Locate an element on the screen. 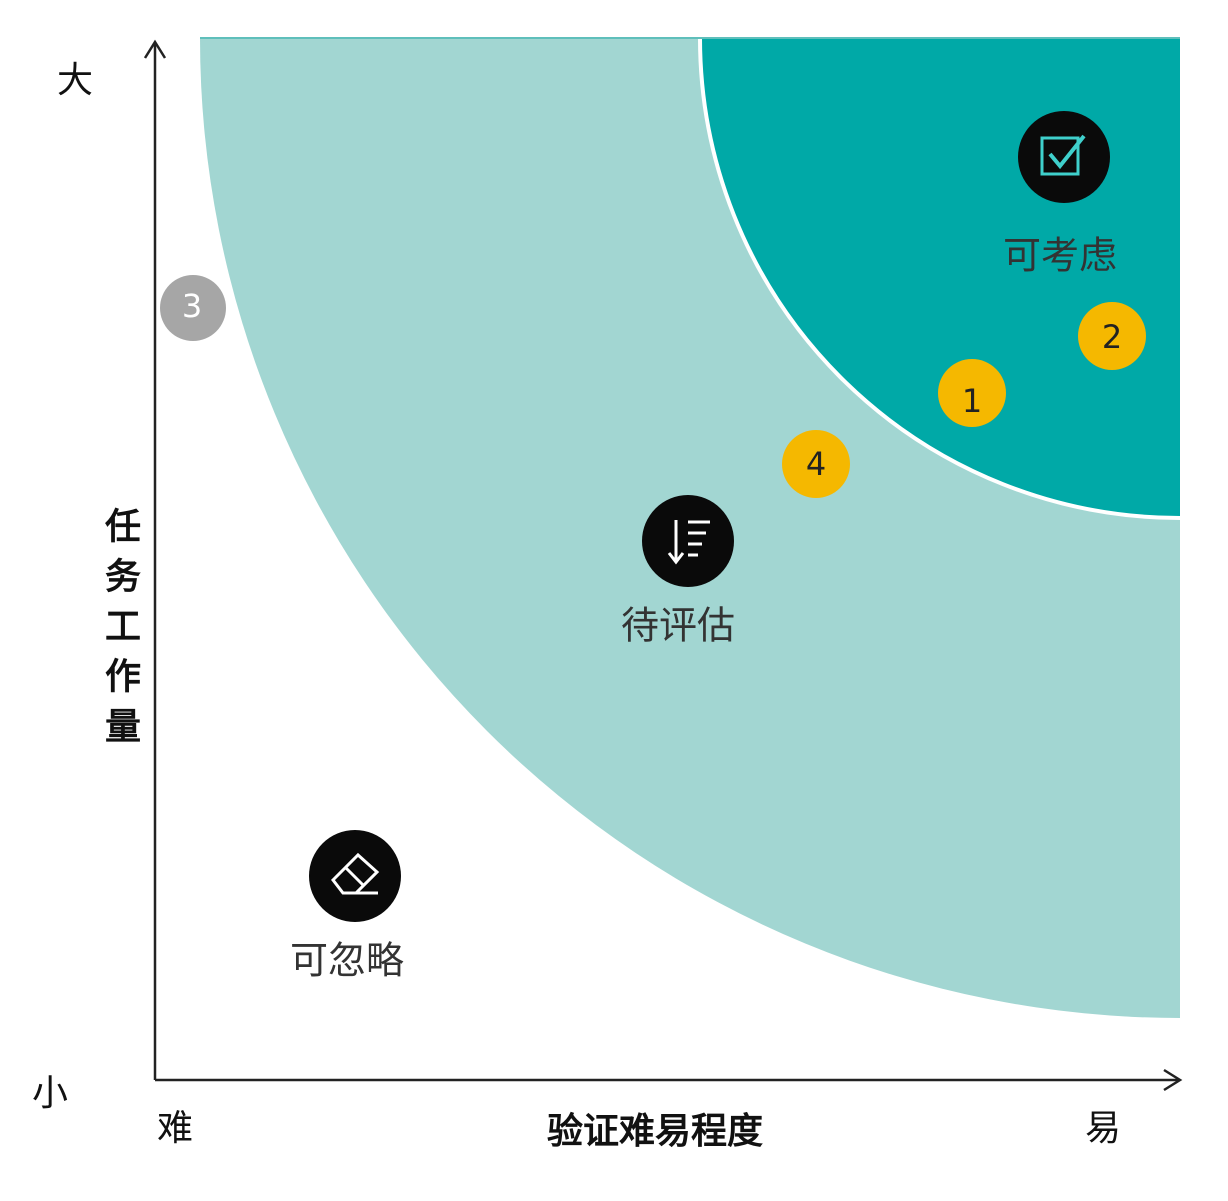 The image size is (1228, 1201). y-high-label: 大 is located at coordinates (75, 80).